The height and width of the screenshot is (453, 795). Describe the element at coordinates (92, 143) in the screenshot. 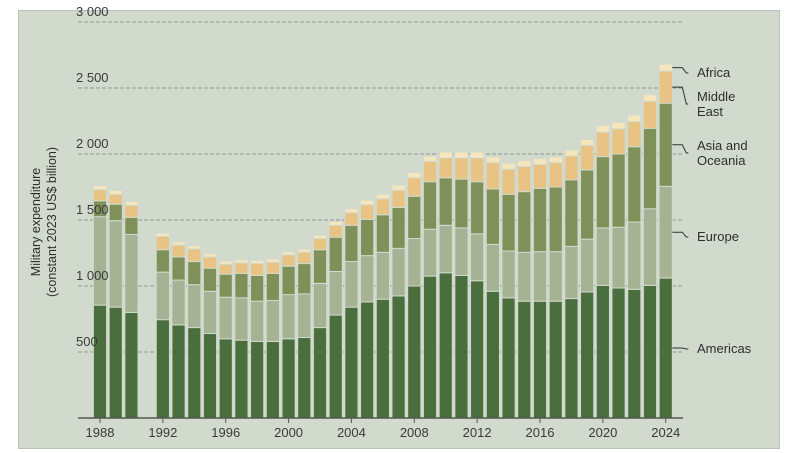

I see `y-tick-label: 2 000` at that location.